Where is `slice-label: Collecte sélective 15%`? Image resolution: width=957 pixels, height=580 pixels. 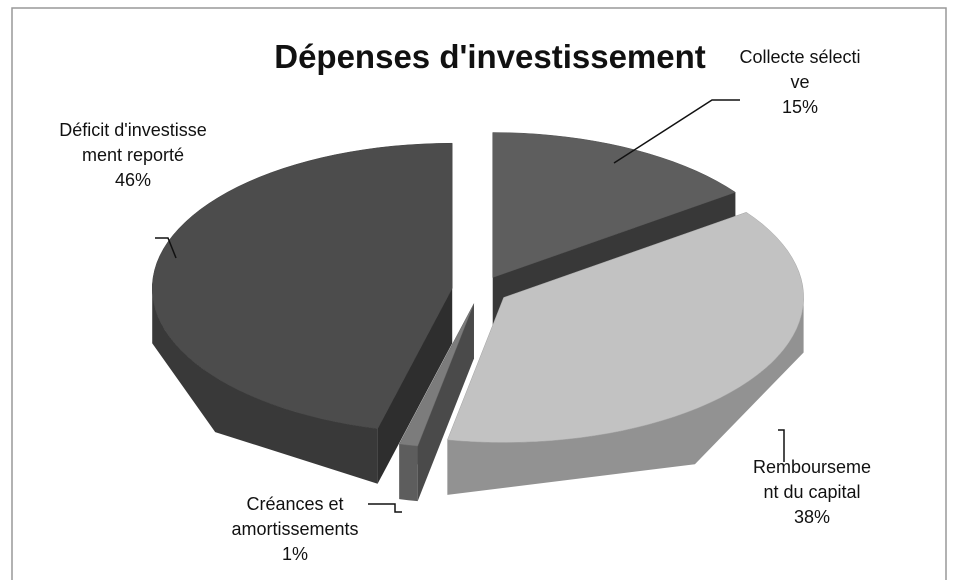
slice-label: Collecte sélective 15% is located at coordinates (800, 82).